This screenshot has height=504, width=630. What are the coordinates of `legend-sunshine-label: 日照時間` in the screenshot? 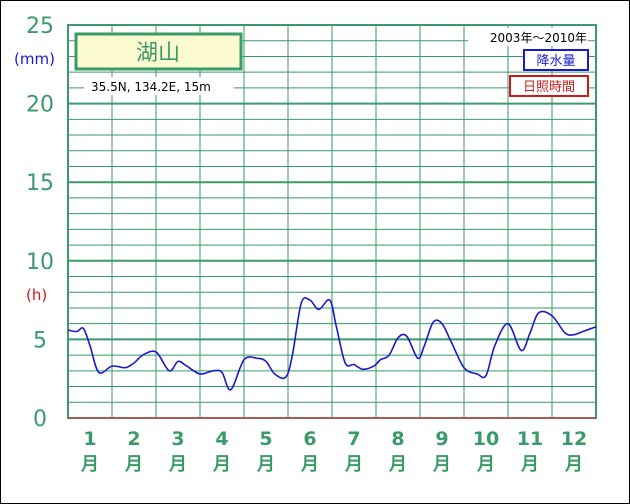 It's located at (549, 87).